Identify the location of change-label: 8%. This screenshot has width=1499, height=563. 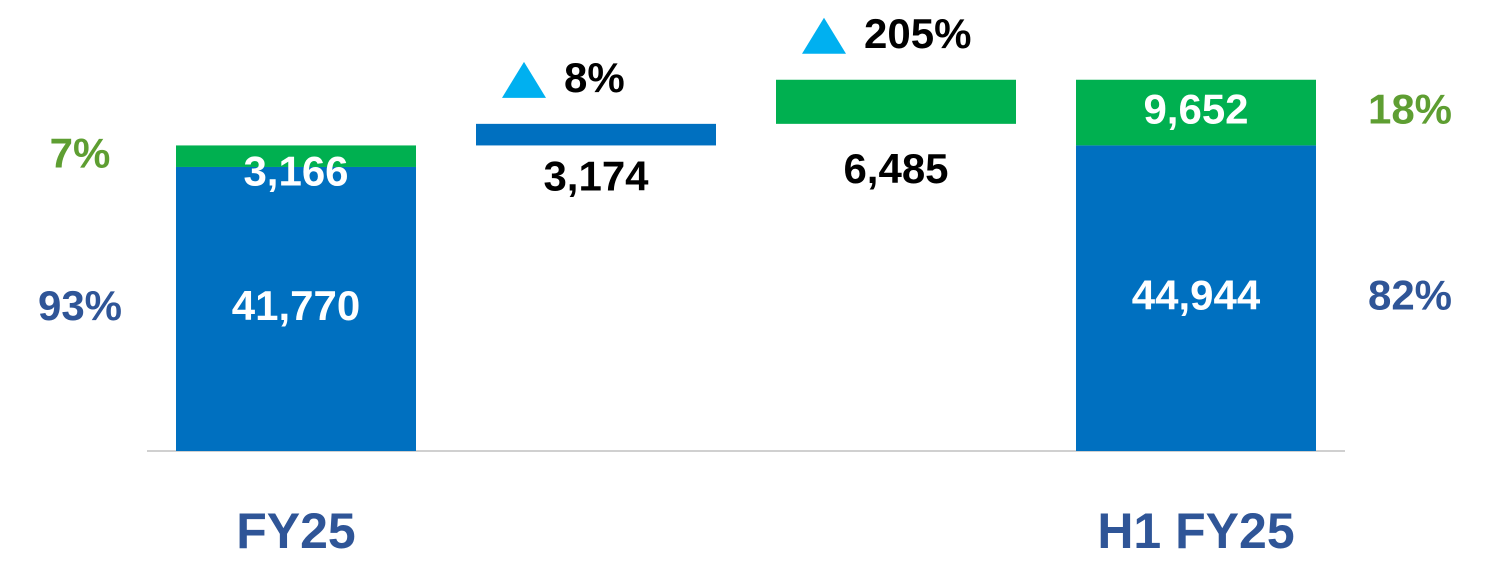
(594, 77).